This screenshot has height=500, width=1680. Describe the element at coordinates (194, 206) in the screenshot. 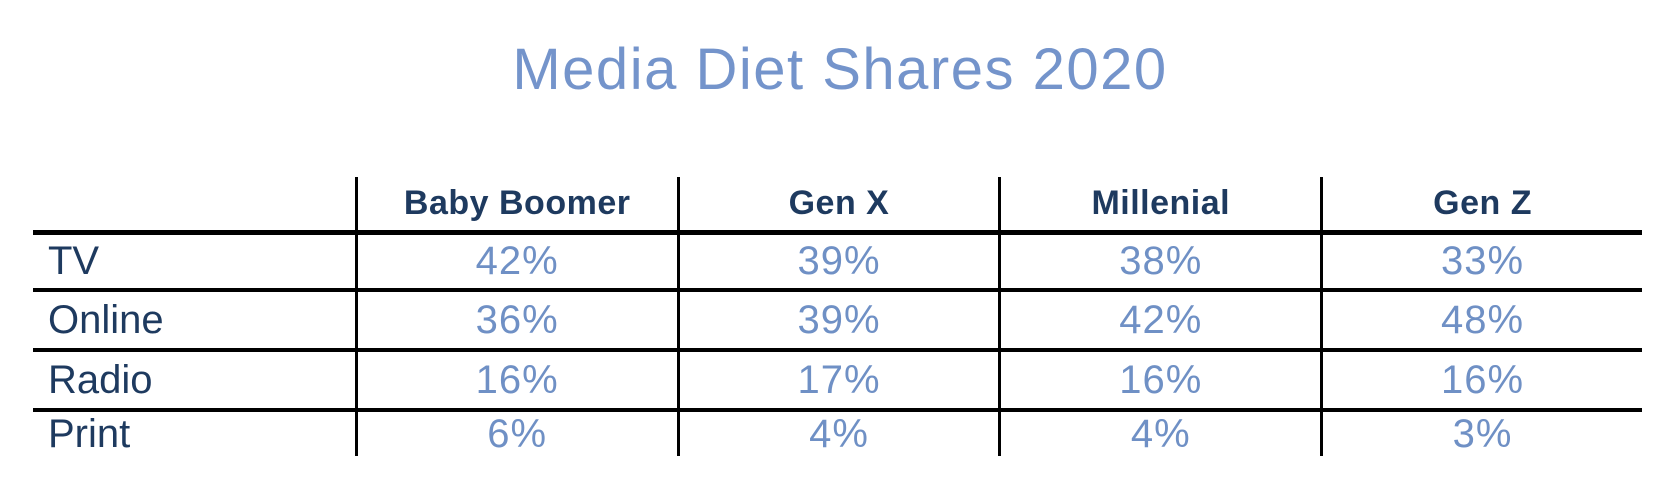

I see `header-cell-empty` at that location.